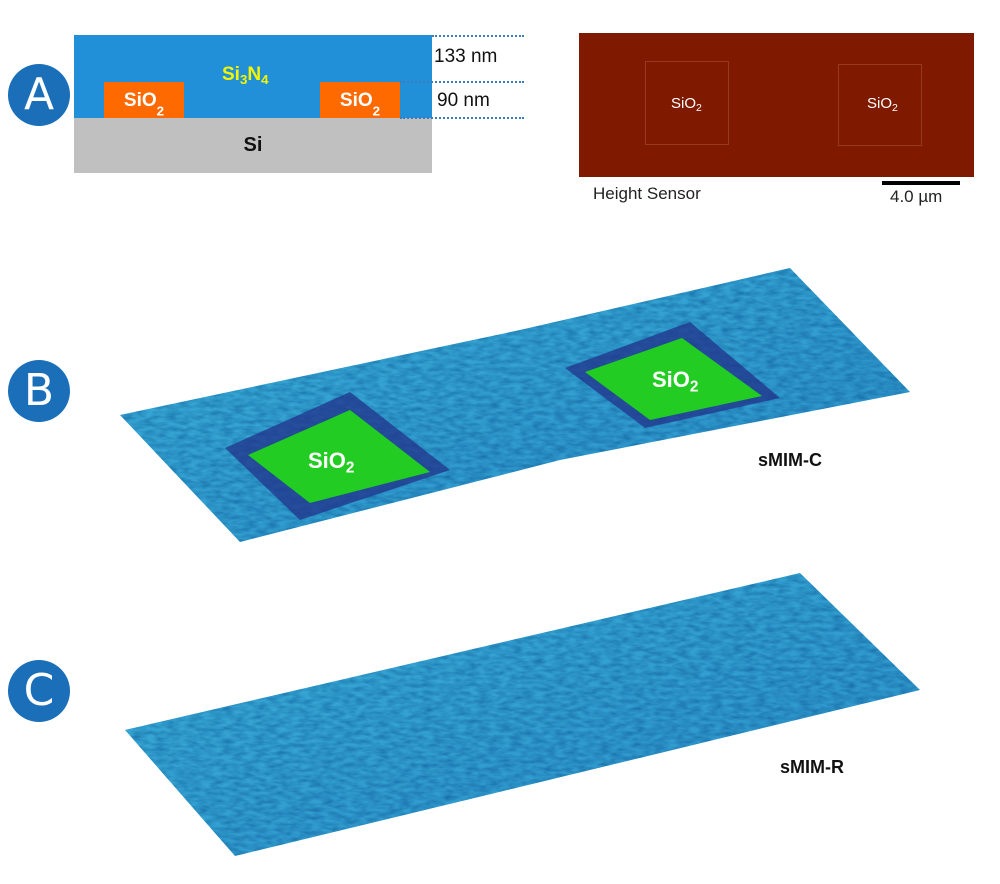  I want to click on oxide-label-left: SiO2, so click(331, 463).